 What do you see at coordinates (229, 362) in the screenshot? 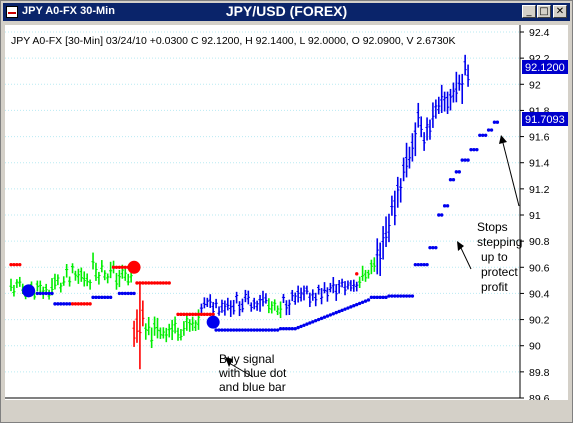
I see `buy-arrow-head` at bounding box center [229, 362].